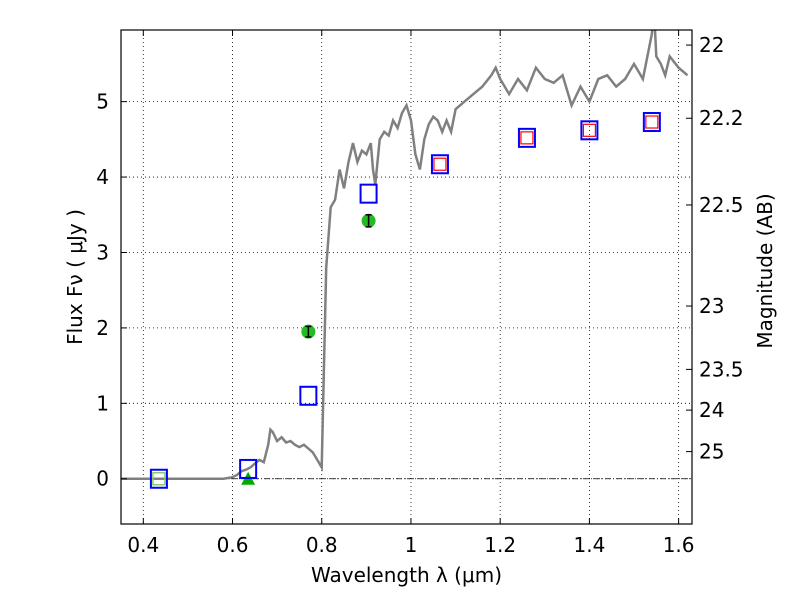  What do you see at coordinates (102, 177) in the screenshot?
I see `y-tick-label: 4` at bounding box center [102, 177].